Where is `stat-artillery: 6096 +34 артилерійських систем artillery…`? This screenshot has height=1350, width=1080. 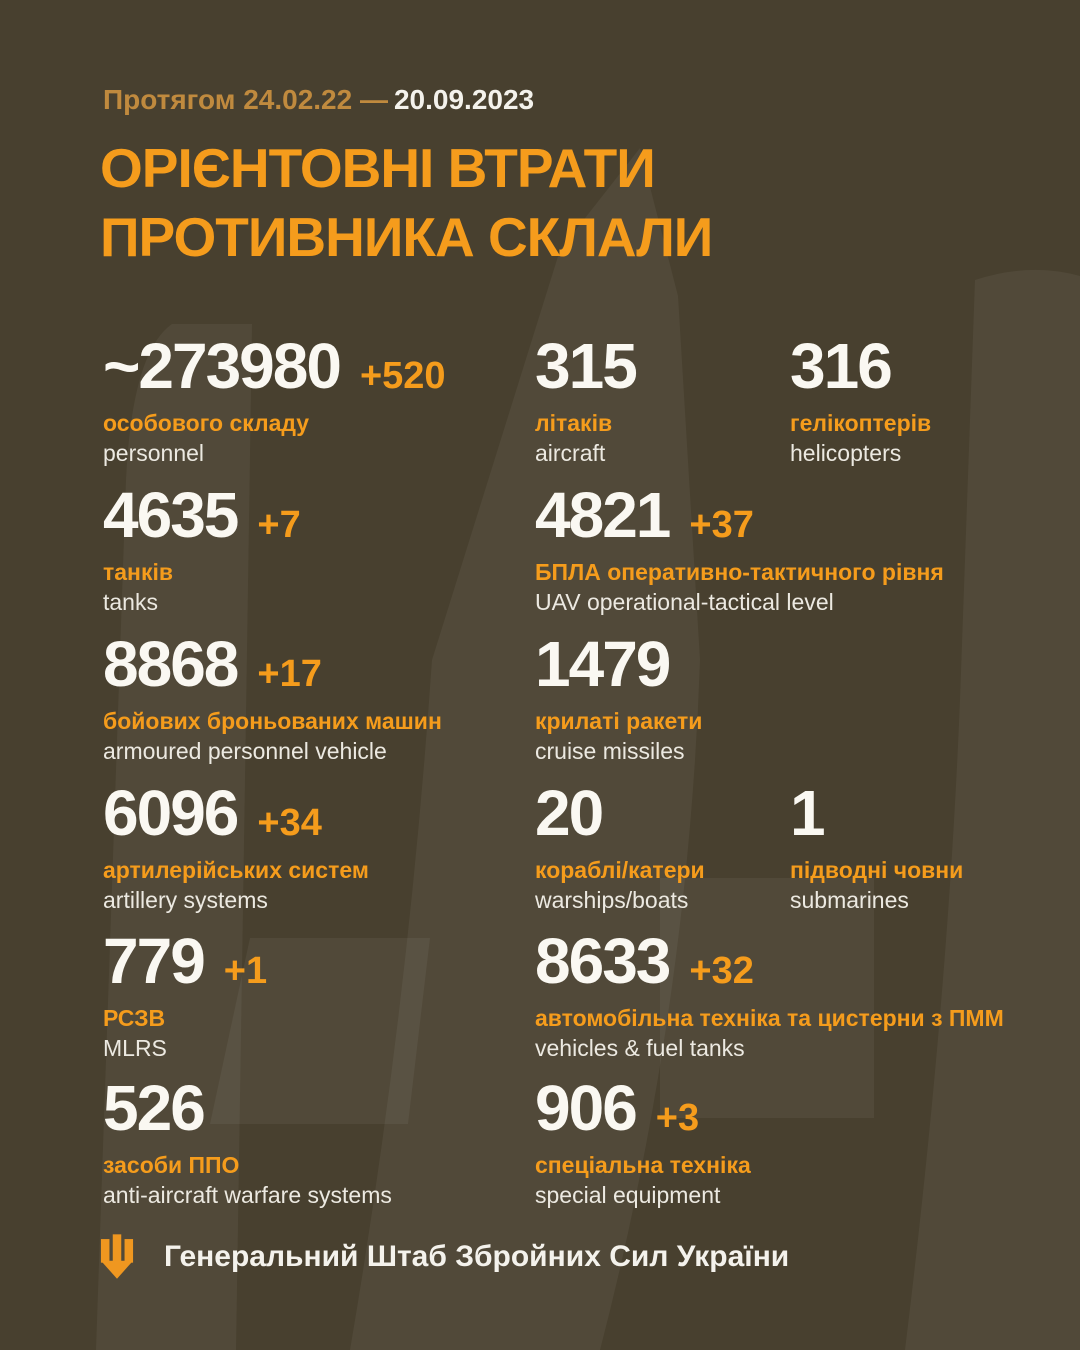
stat-artillery: 6096 +34 артилерійських систем artillery… is located at coordinates (236, 847).